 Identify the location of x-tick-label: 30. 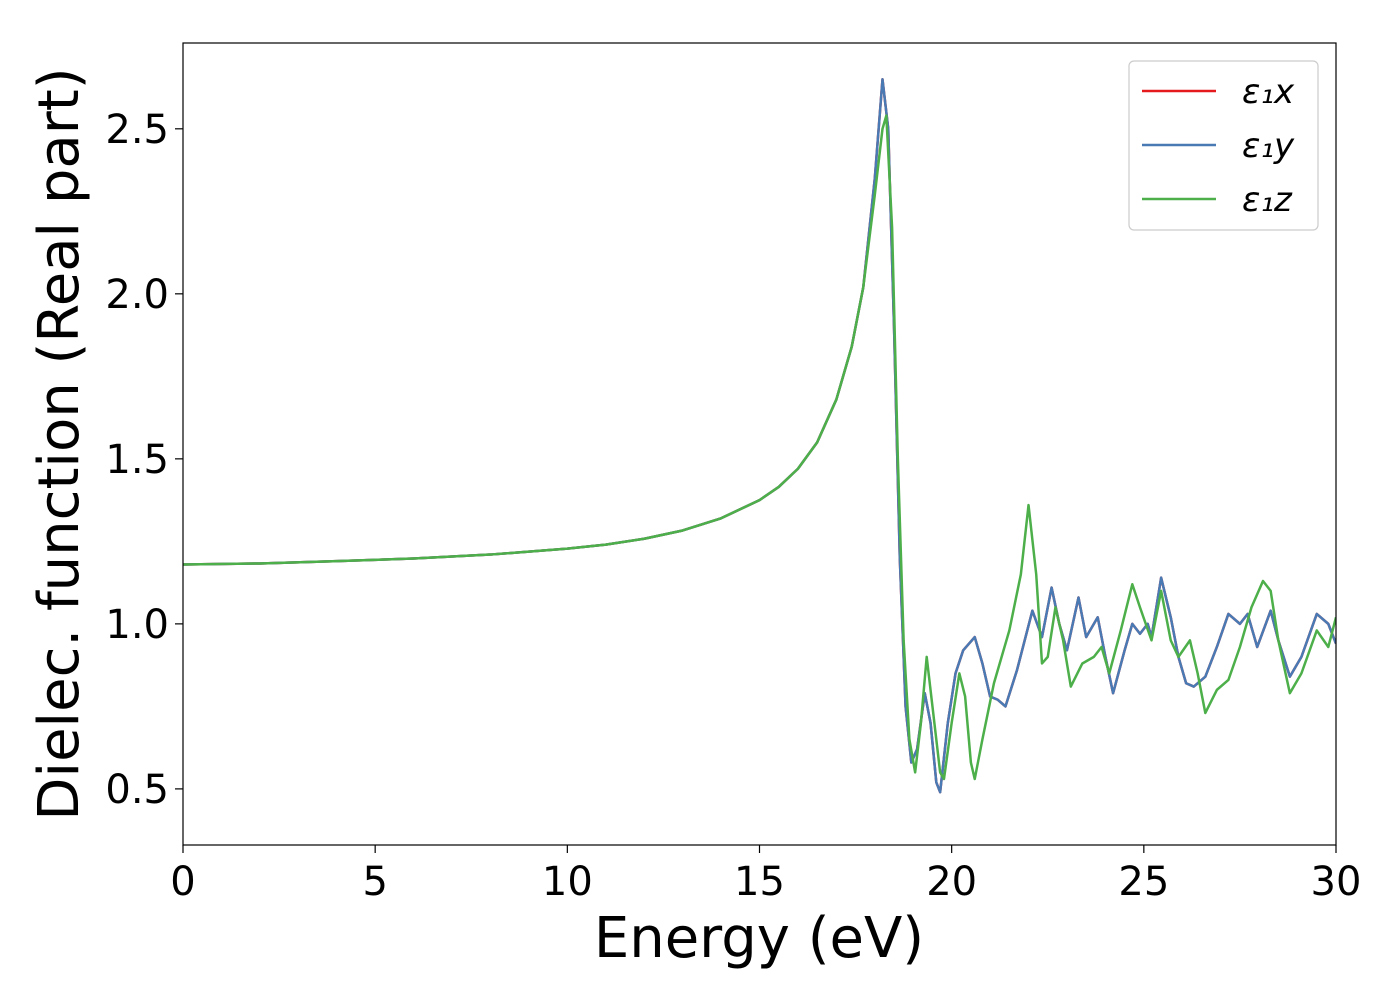
(1336, 882).